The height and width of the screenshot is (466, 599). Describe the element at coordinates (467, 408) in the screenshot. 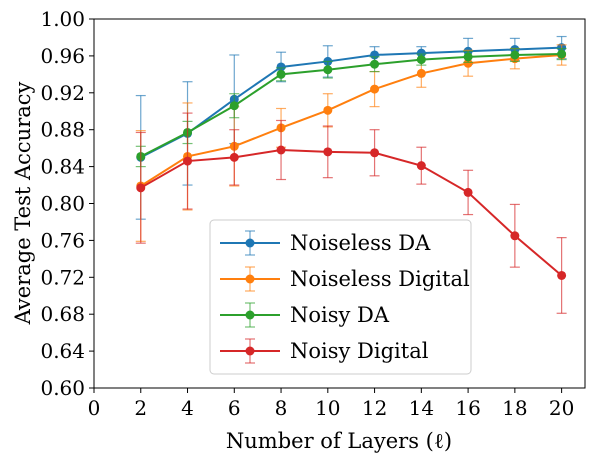

I see `x-tick-label: 16` at that location.